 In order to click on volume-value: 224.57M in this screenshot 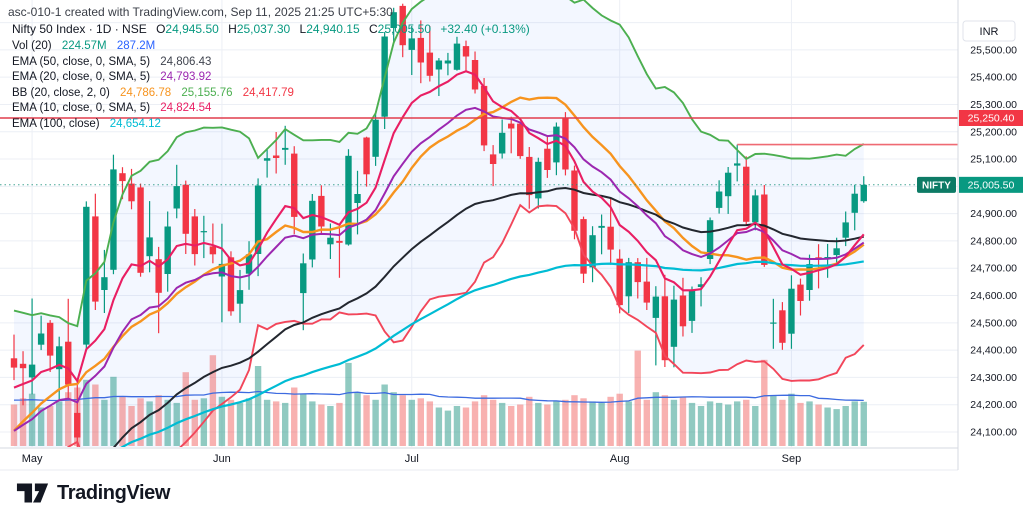, I will do `click(84, 46)`.